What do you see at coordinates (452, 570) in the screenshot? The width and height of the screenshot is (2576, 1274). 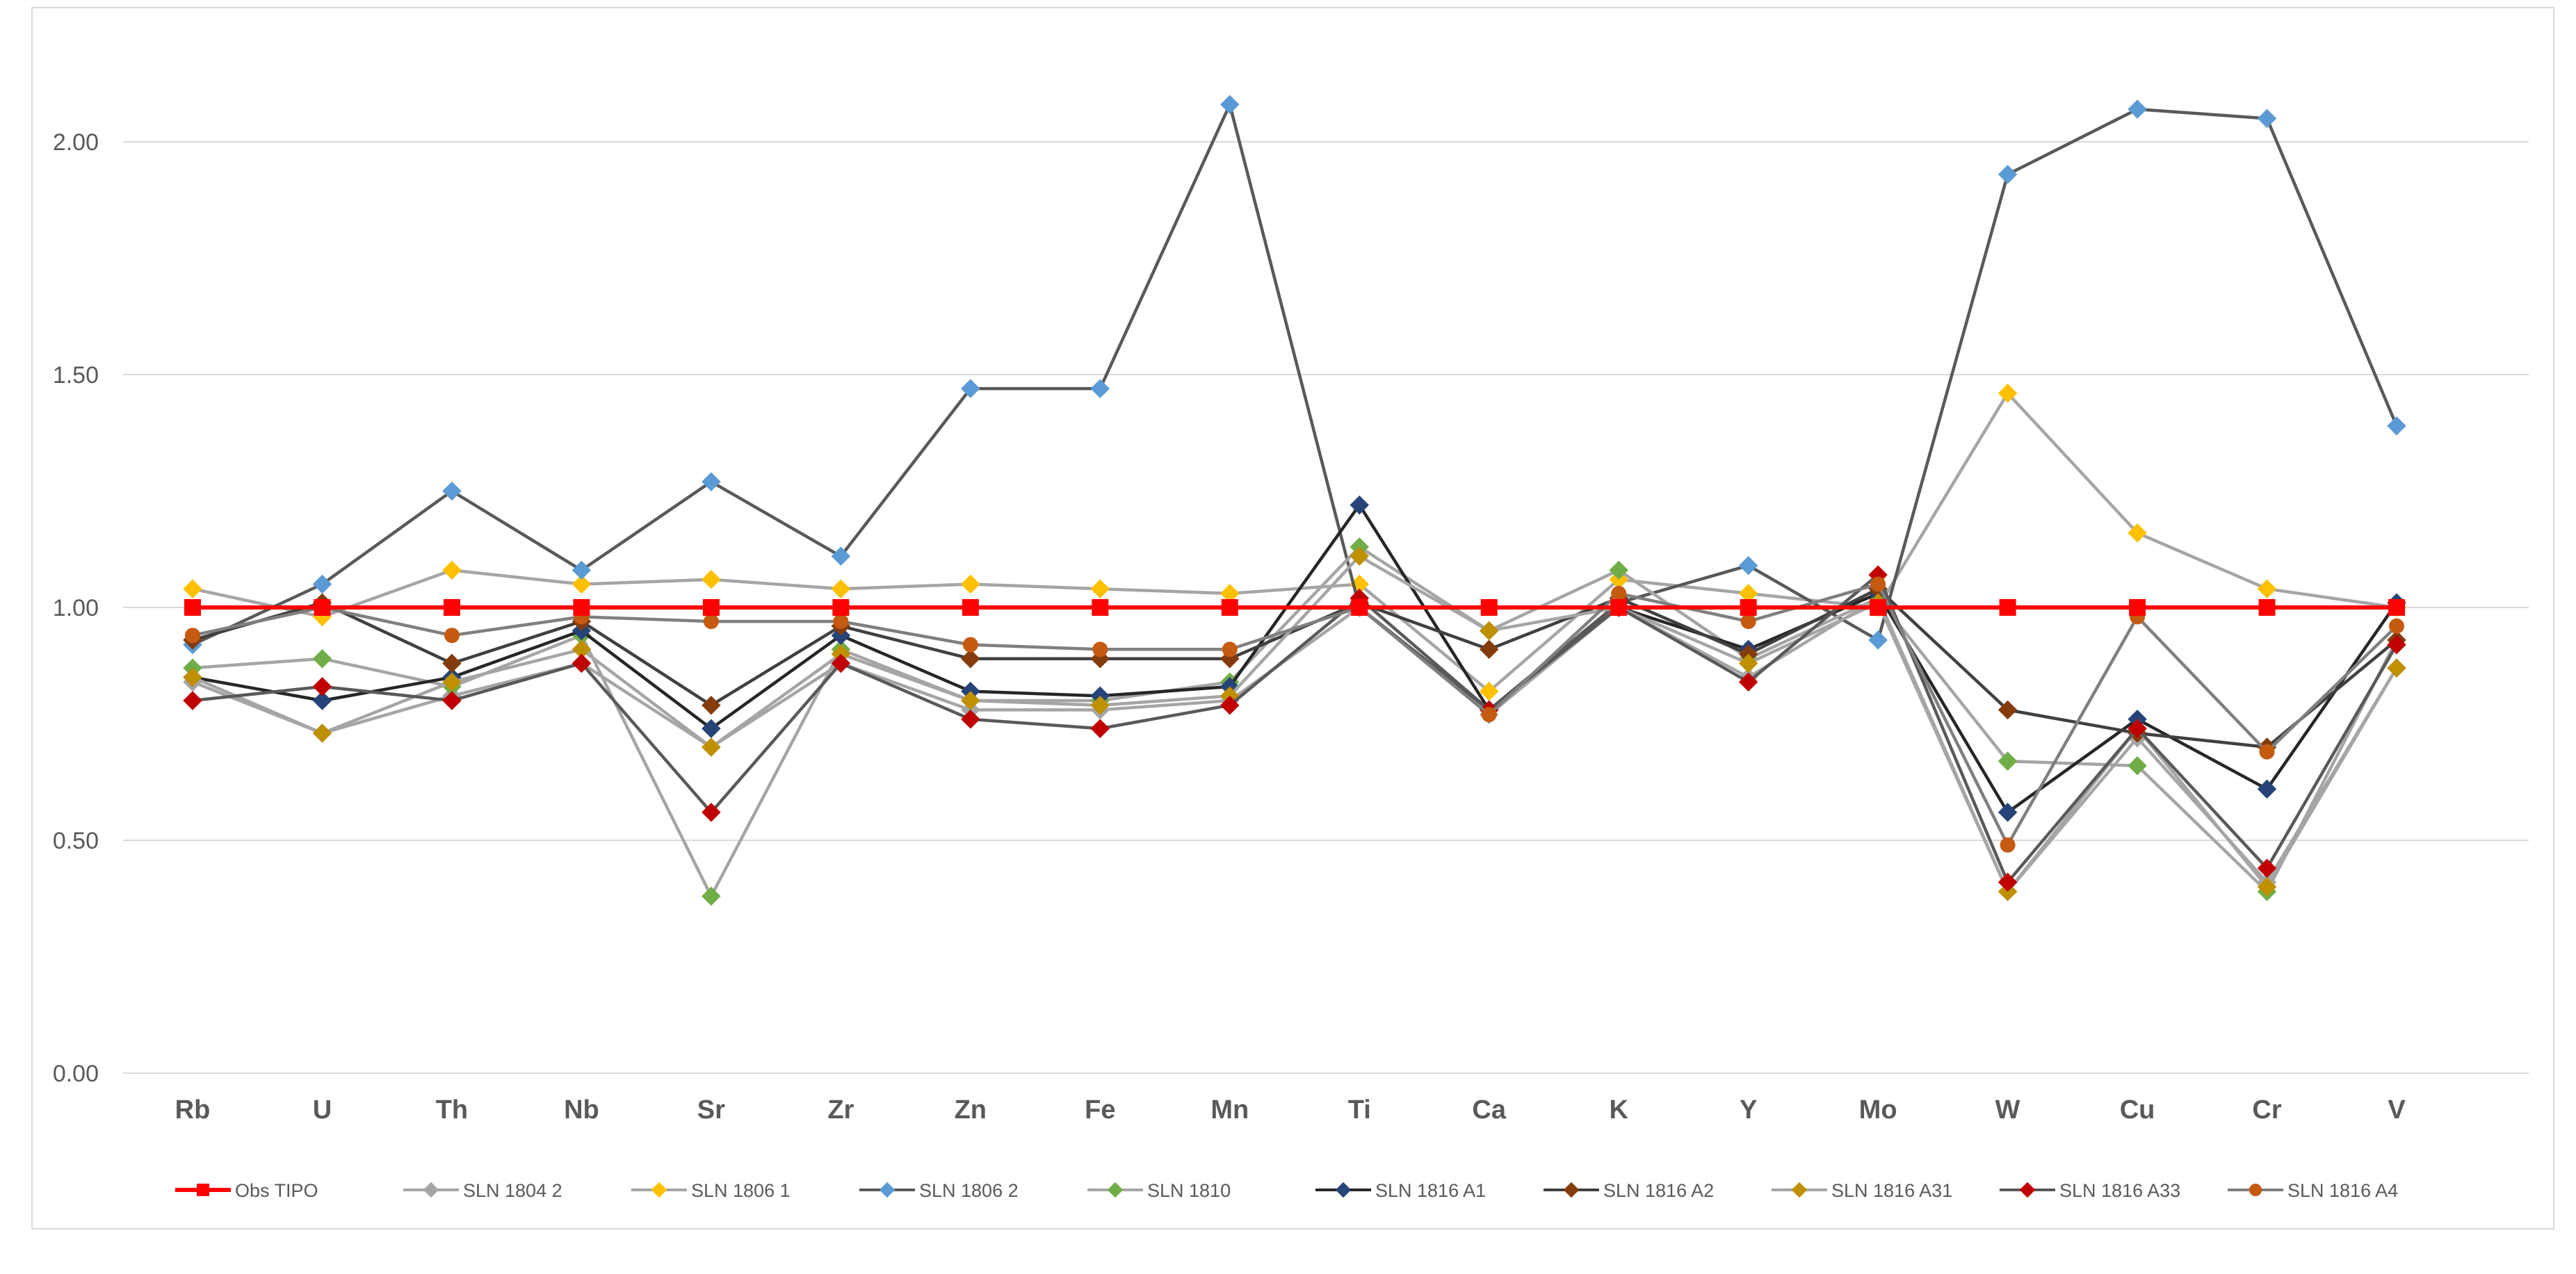 I see `point-sln-1806-1-th` at bounding box center [452, 570].